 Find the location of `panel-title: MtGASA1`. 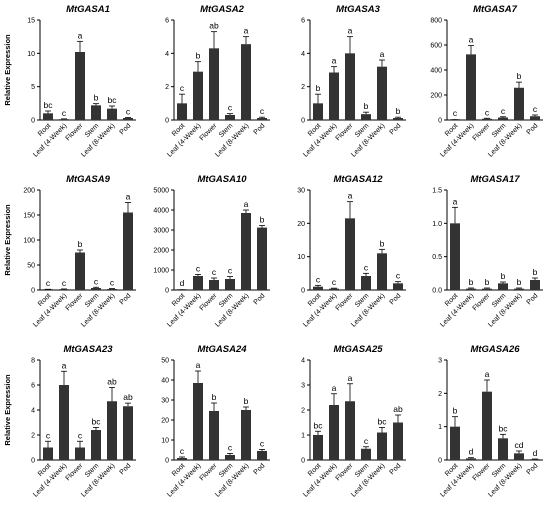

panel-title: MtGASA1 is located at coordinates (88, 9).